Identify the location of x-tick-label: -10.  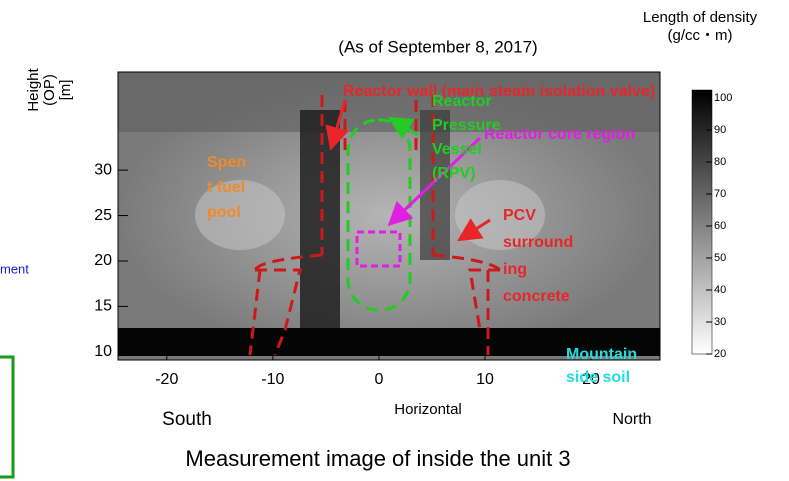
(272, 379).